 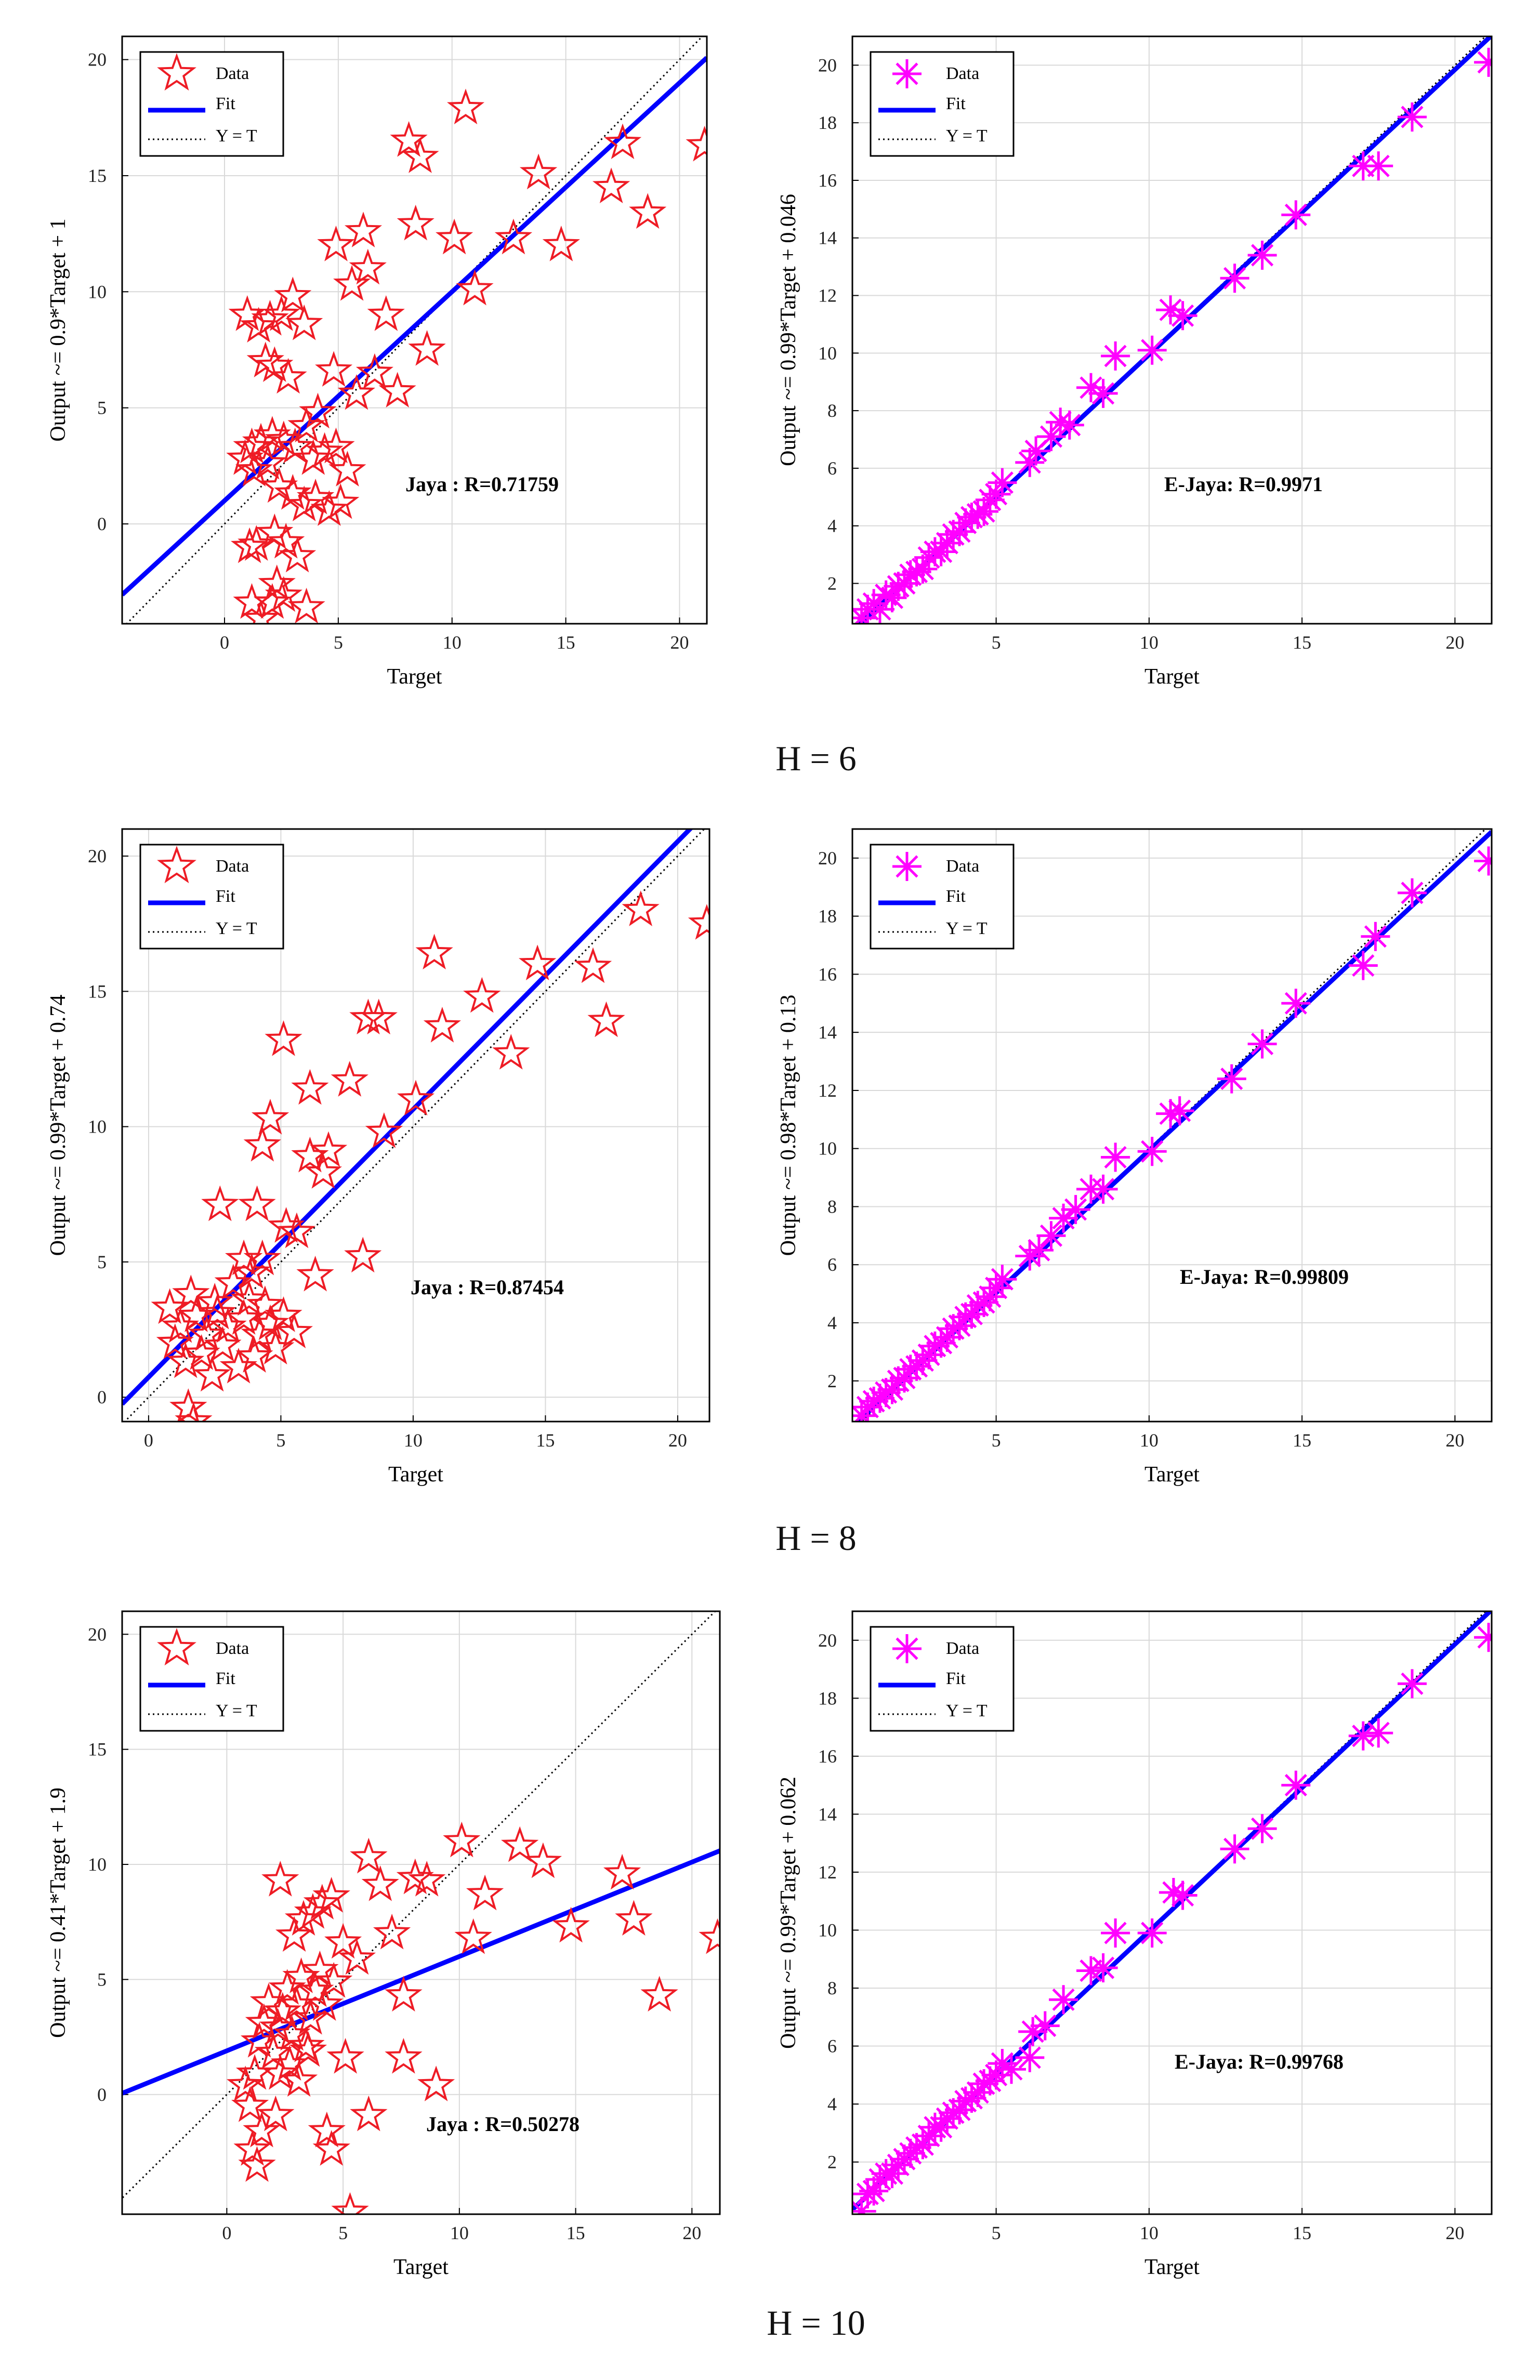 What do you see at coordinates (942, 897) in the screenshot?
I see `legend-box` at bounding box center [942, 897].